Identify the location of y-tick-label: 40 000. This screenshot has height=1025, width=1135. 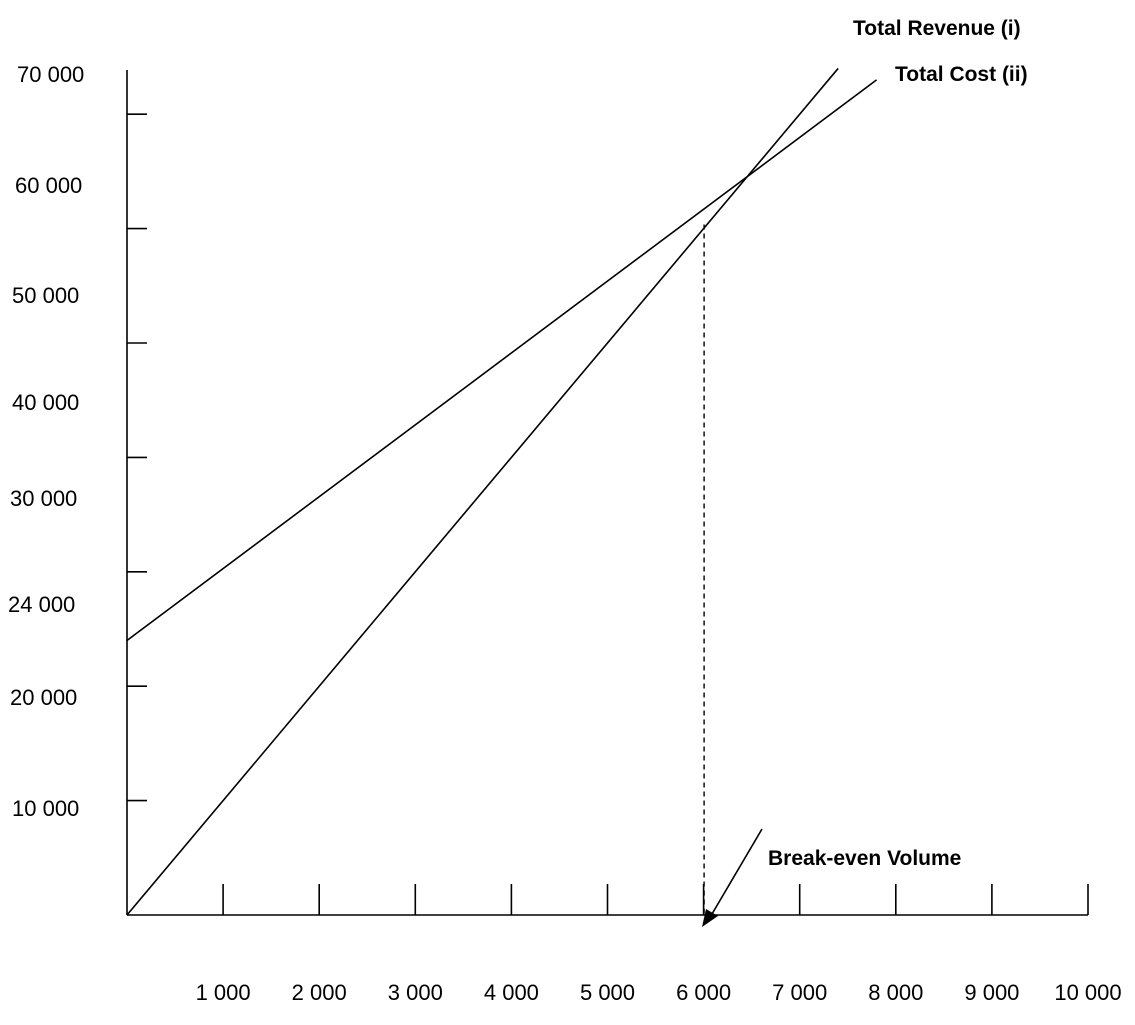
(45, 402).